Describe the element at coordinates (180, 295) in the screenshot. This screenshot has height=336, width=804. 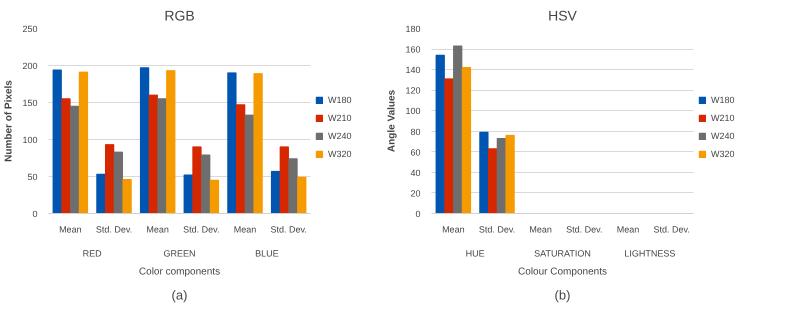
I see `text: (a)` at that location.